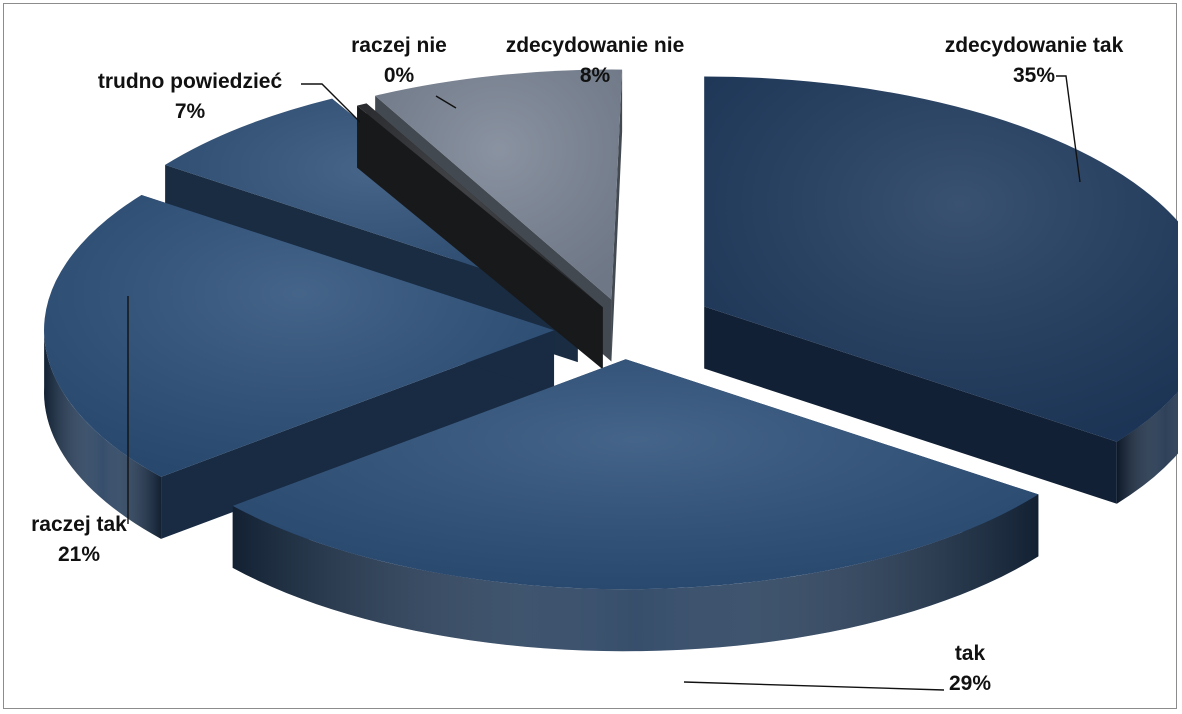  What do you see at coordinates (970, 683) in the screenshot?
I see `data-label-tak-pct: 29%` at bounding box center [970, 683].